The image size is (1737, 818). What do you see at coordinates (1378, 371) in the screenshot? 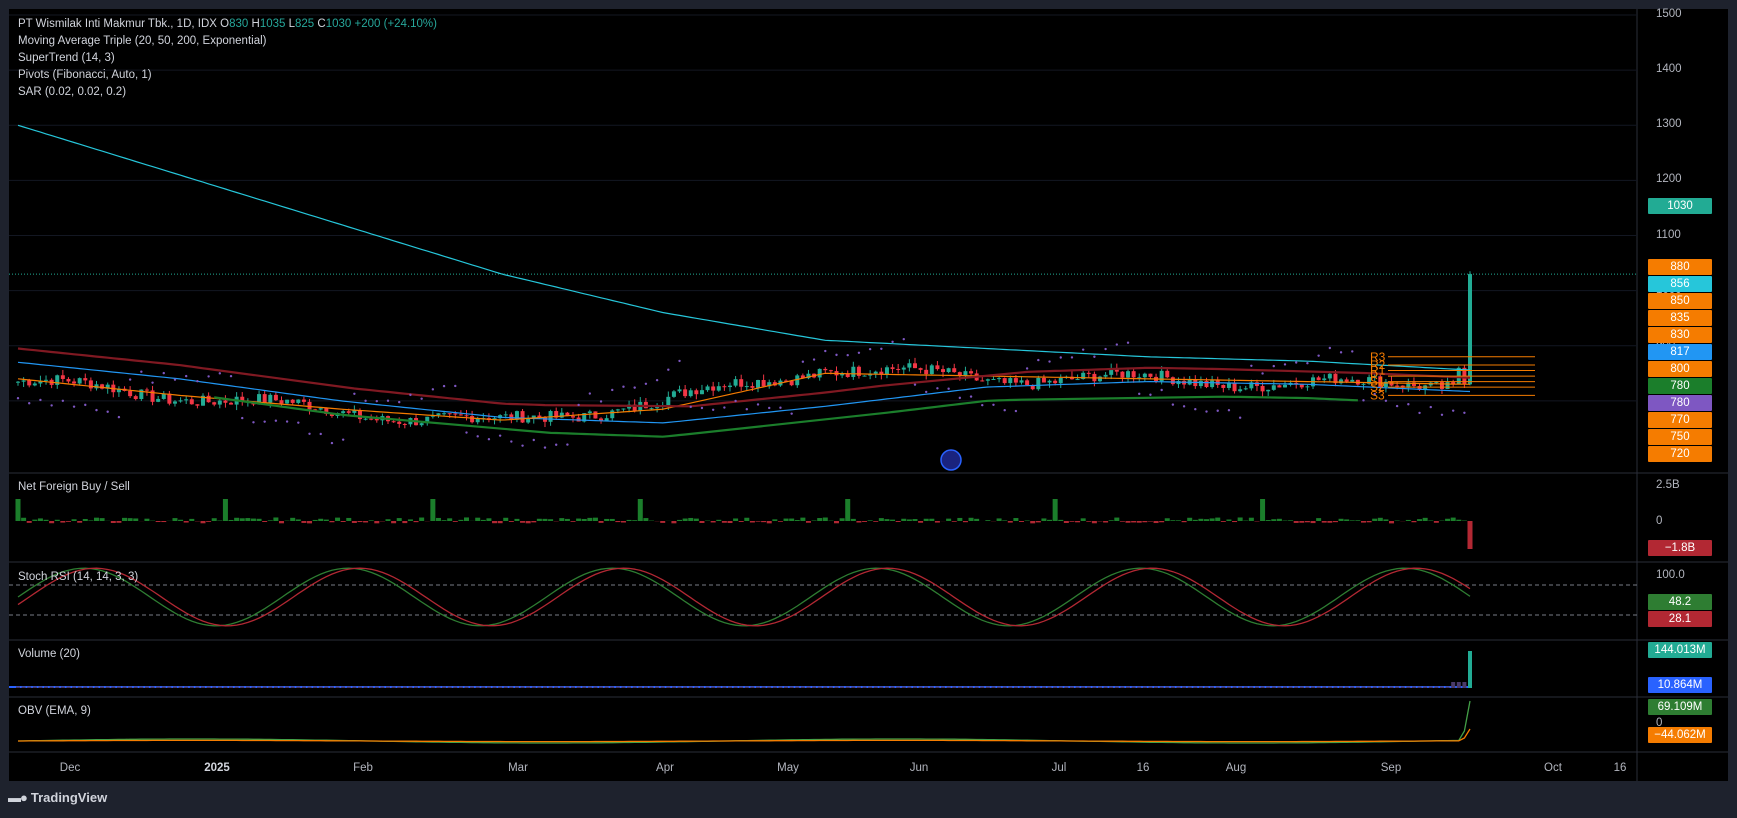
I see `pivot-label: R1` at bounding box center [1378, 371].